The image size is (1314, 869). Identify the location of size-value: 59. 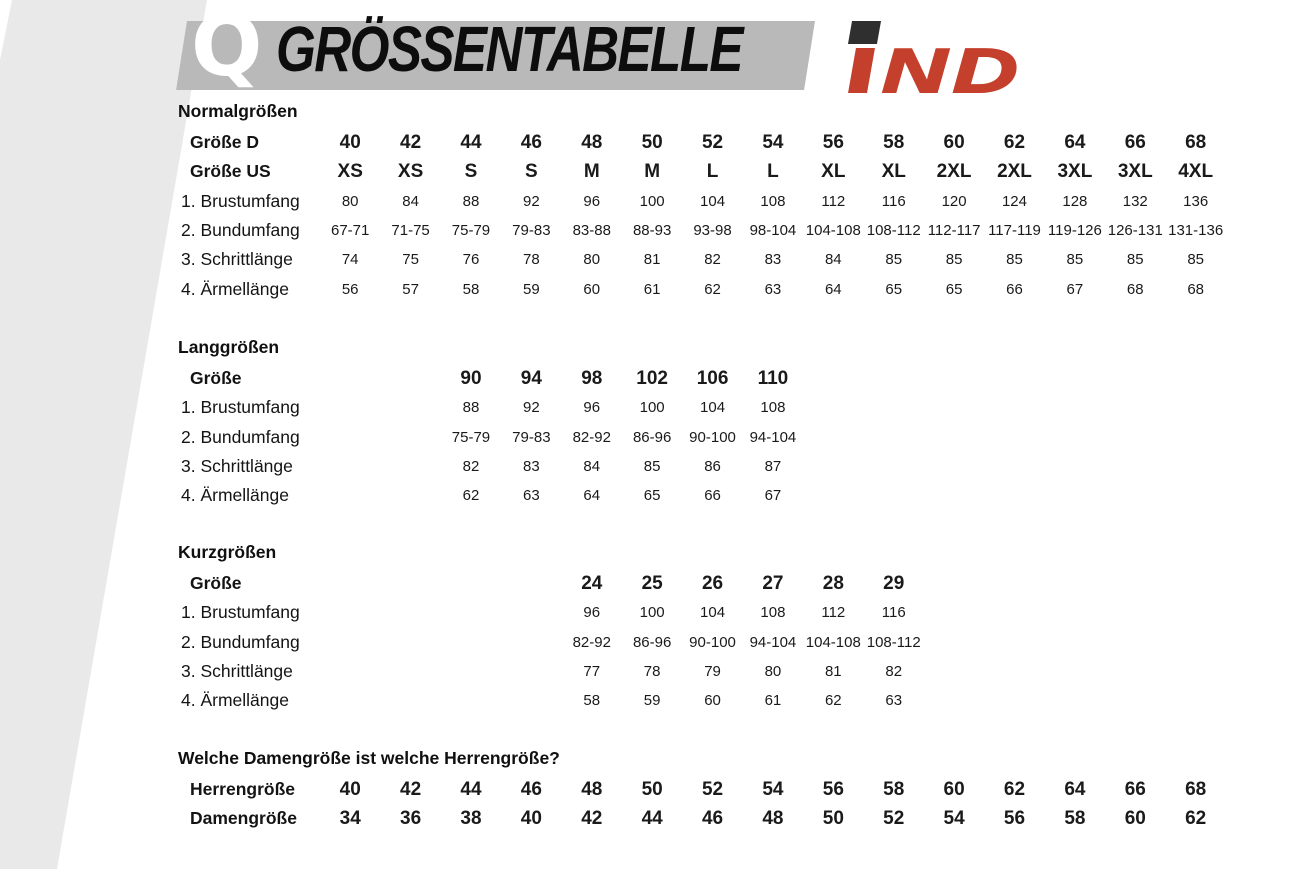
(531, 289).